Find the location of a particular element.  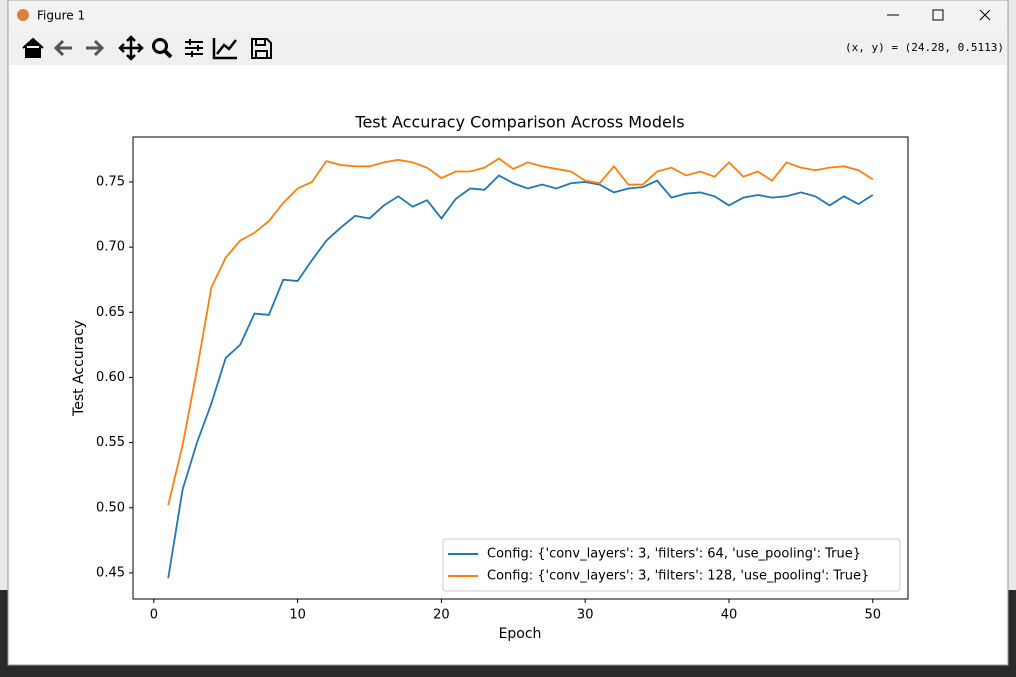

x-tick-label: 50 is located at coordinates (872, 615).